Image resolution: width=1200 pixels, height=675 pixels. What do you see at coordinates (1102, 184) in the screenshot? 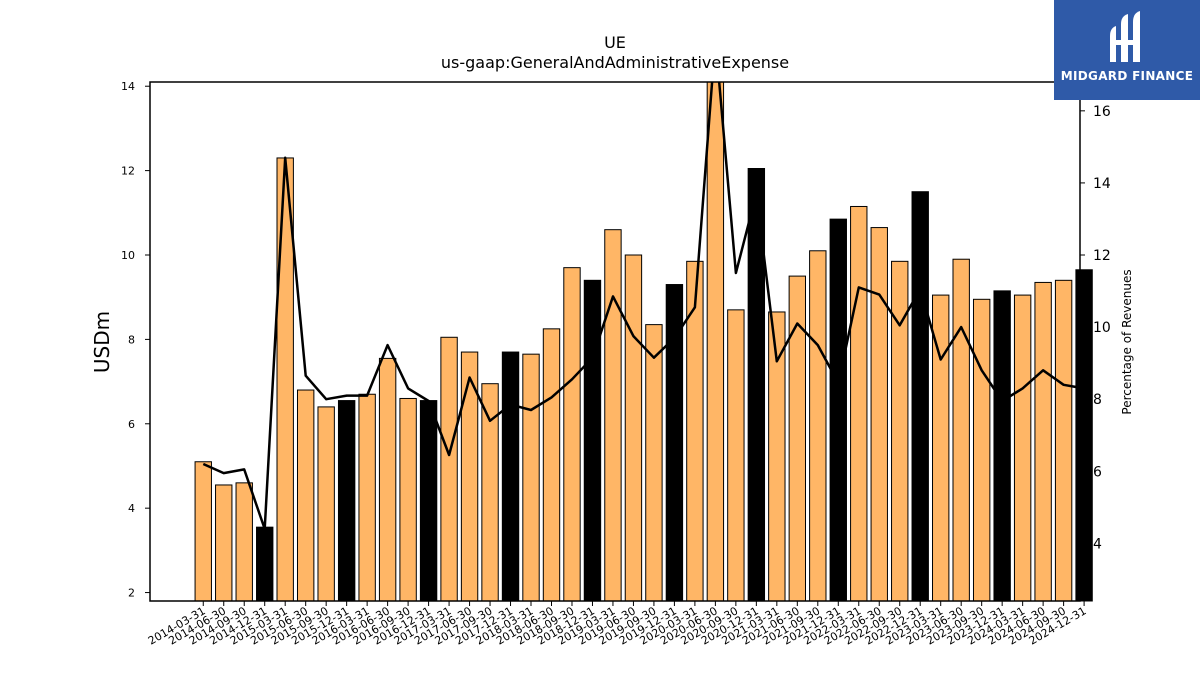
I see `y-tick-label-right: 14` at bounding box center [1102, 184].